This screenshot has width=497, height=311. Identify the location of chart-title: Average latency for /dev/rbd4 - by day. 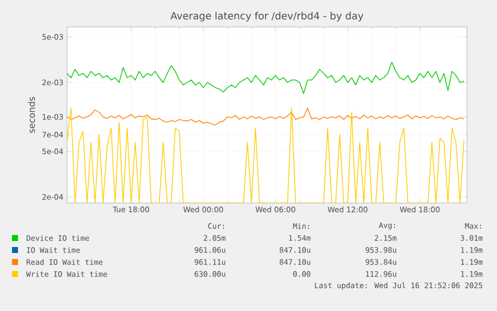
(267, 17).